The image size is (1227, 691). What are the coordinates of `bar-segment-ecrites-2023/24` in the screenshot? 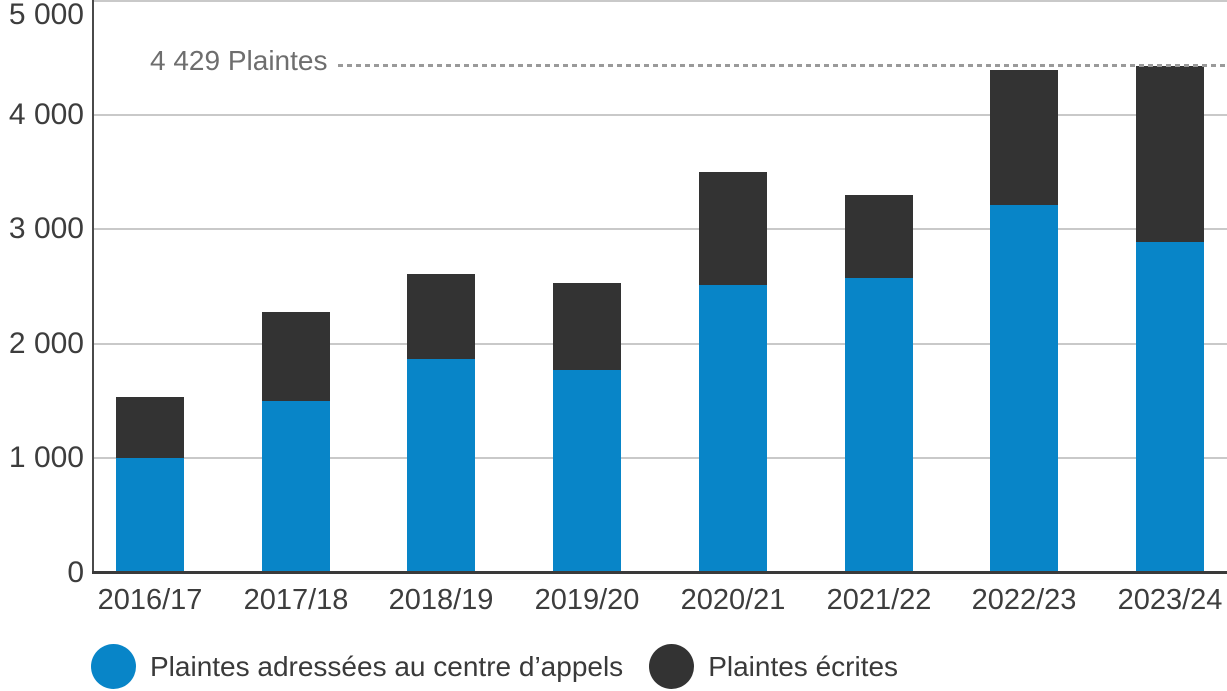 It's located at (1170, 154).